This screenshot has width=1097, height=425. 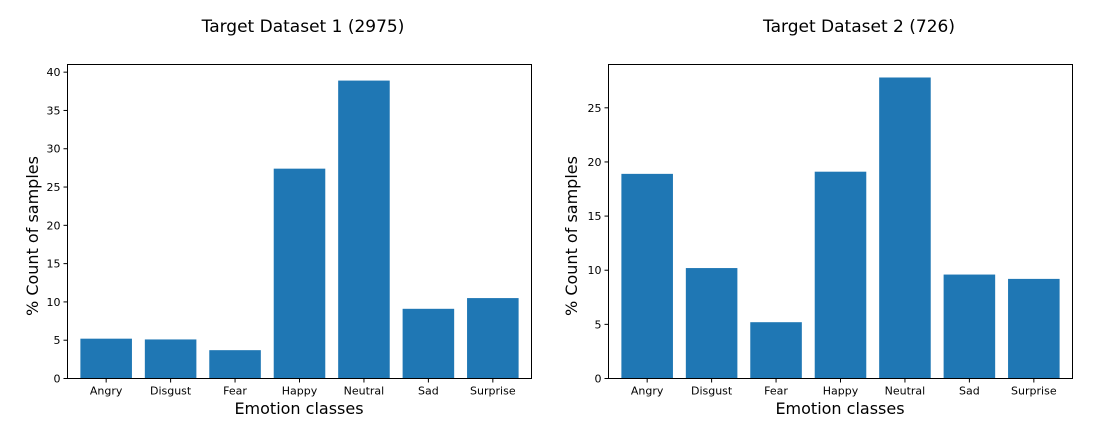 I want to click on chart-1-title: Target Dataset 1 (2975), so click(x=303, y=27).